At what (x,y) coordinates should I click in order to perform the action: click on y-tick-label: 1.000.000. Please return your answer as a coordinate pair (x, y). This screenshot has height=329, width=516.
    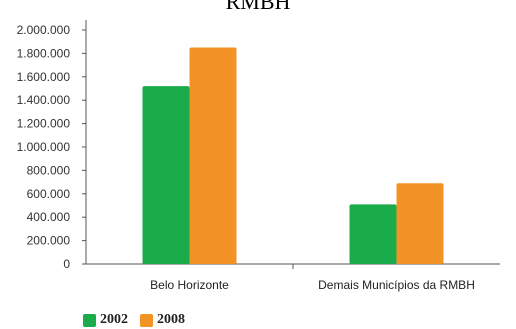
    Looking at the image, I should click on (44, 147).